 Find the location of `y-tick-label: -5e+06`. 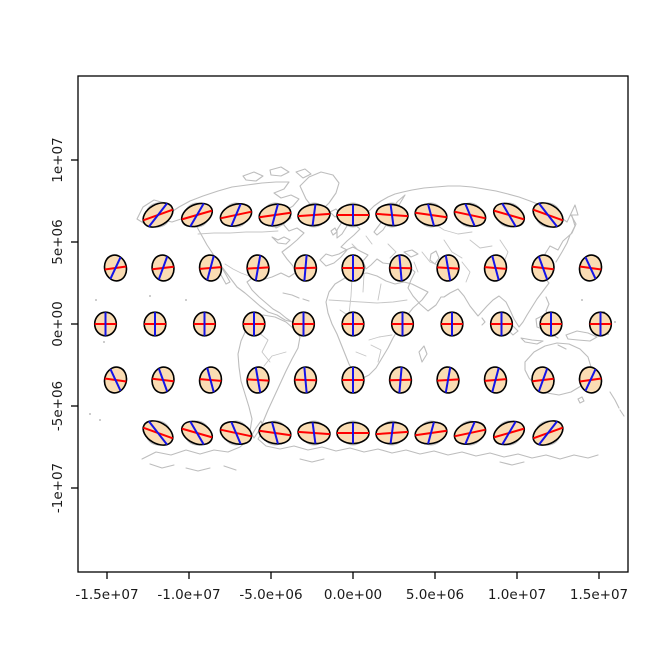

y-tick-label: -5e+06 is located at coordinates (58, 406).